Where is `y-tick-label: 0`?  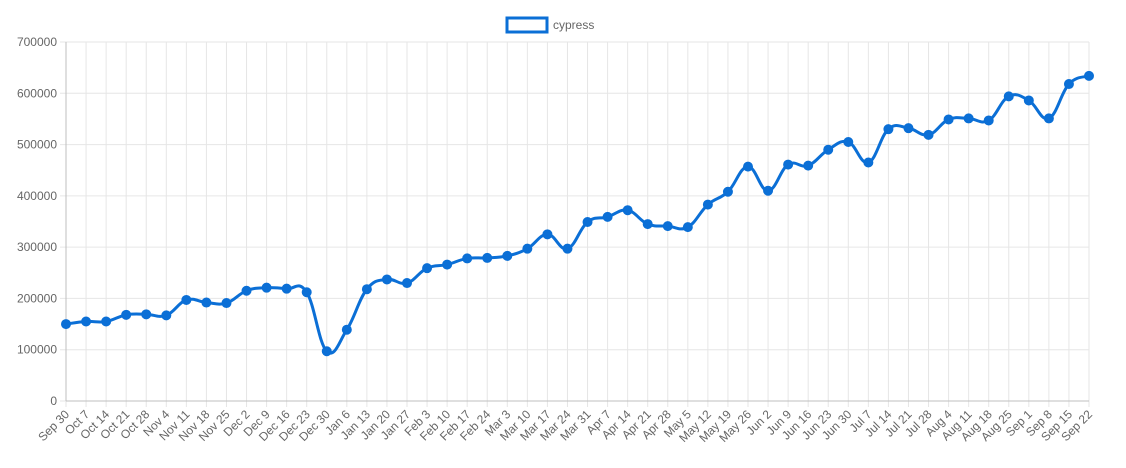 y-tick-label: 0 is located at coordinates (53, 401).